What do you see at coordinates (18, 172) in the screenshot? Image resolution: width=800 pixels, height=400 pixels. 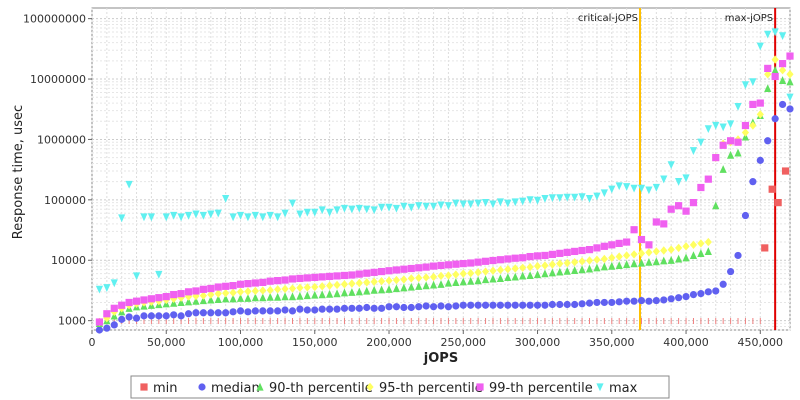 I see `y-axis-title: Response time, usec` at bounding box center [18, 172].